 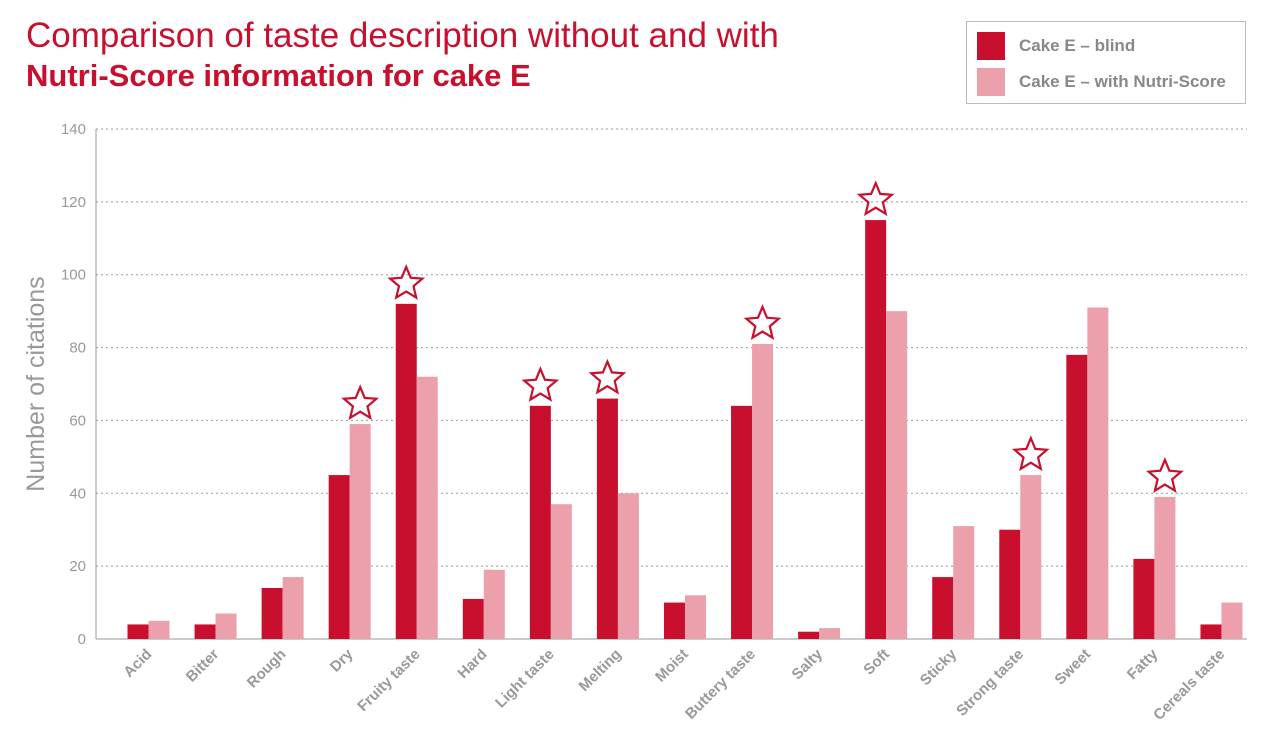 What do you see at coordinates (1122, 81) in the screenshot?
I see `legend-label: Cake E – with Nutri-Score` at bounding box center [1122, 81].